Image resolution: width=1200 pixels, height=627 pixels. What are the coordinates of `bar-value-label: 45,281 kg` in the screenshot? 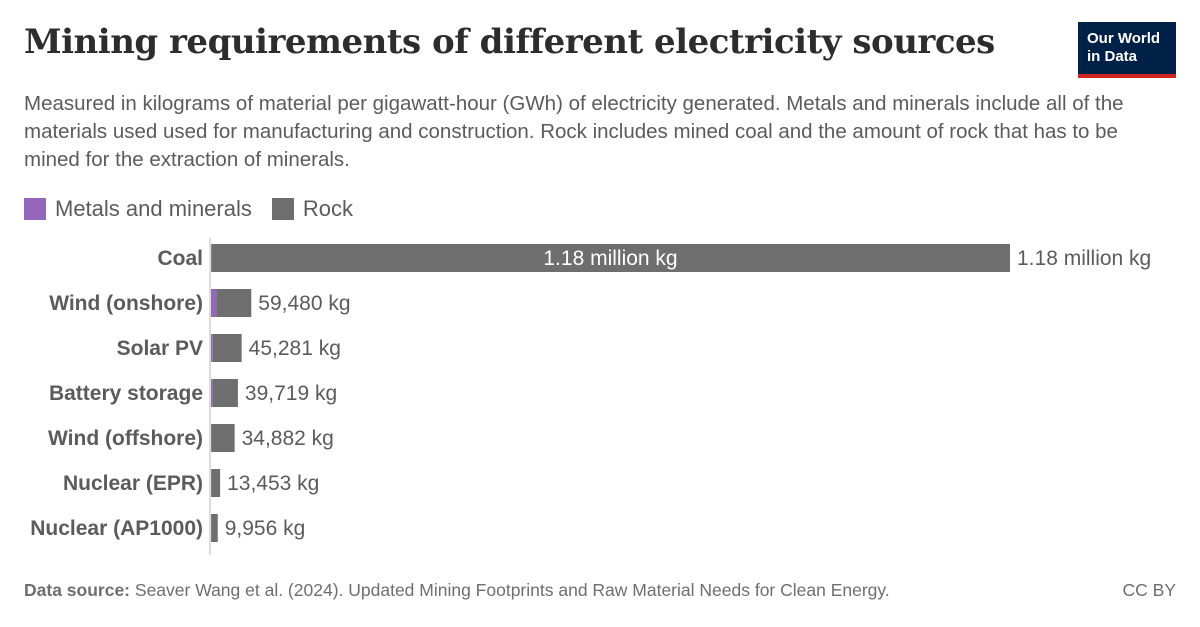 It's located at (295, 348).